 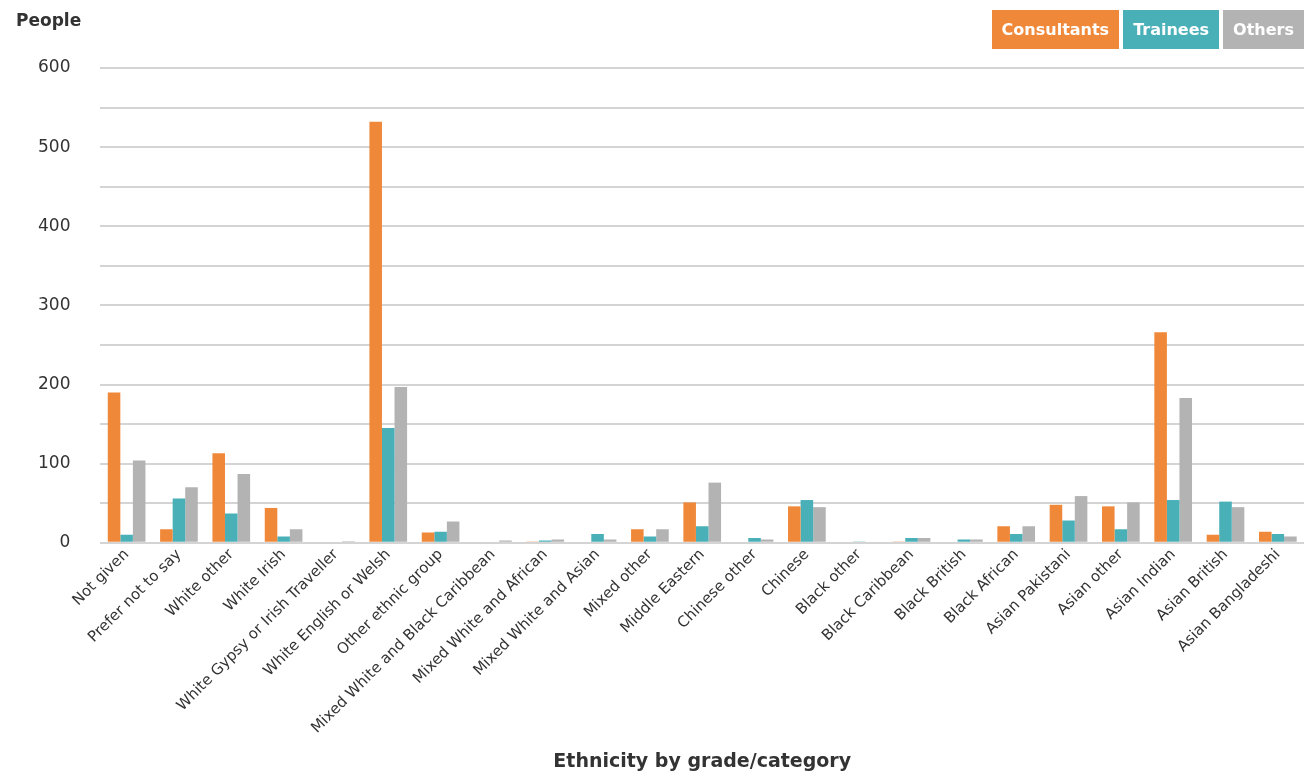 What do you see at coordinates (702, 759) in the screenshot?
I see `x-axis-title: Ethnicity by grade/category` at bounding box center [702, 759].